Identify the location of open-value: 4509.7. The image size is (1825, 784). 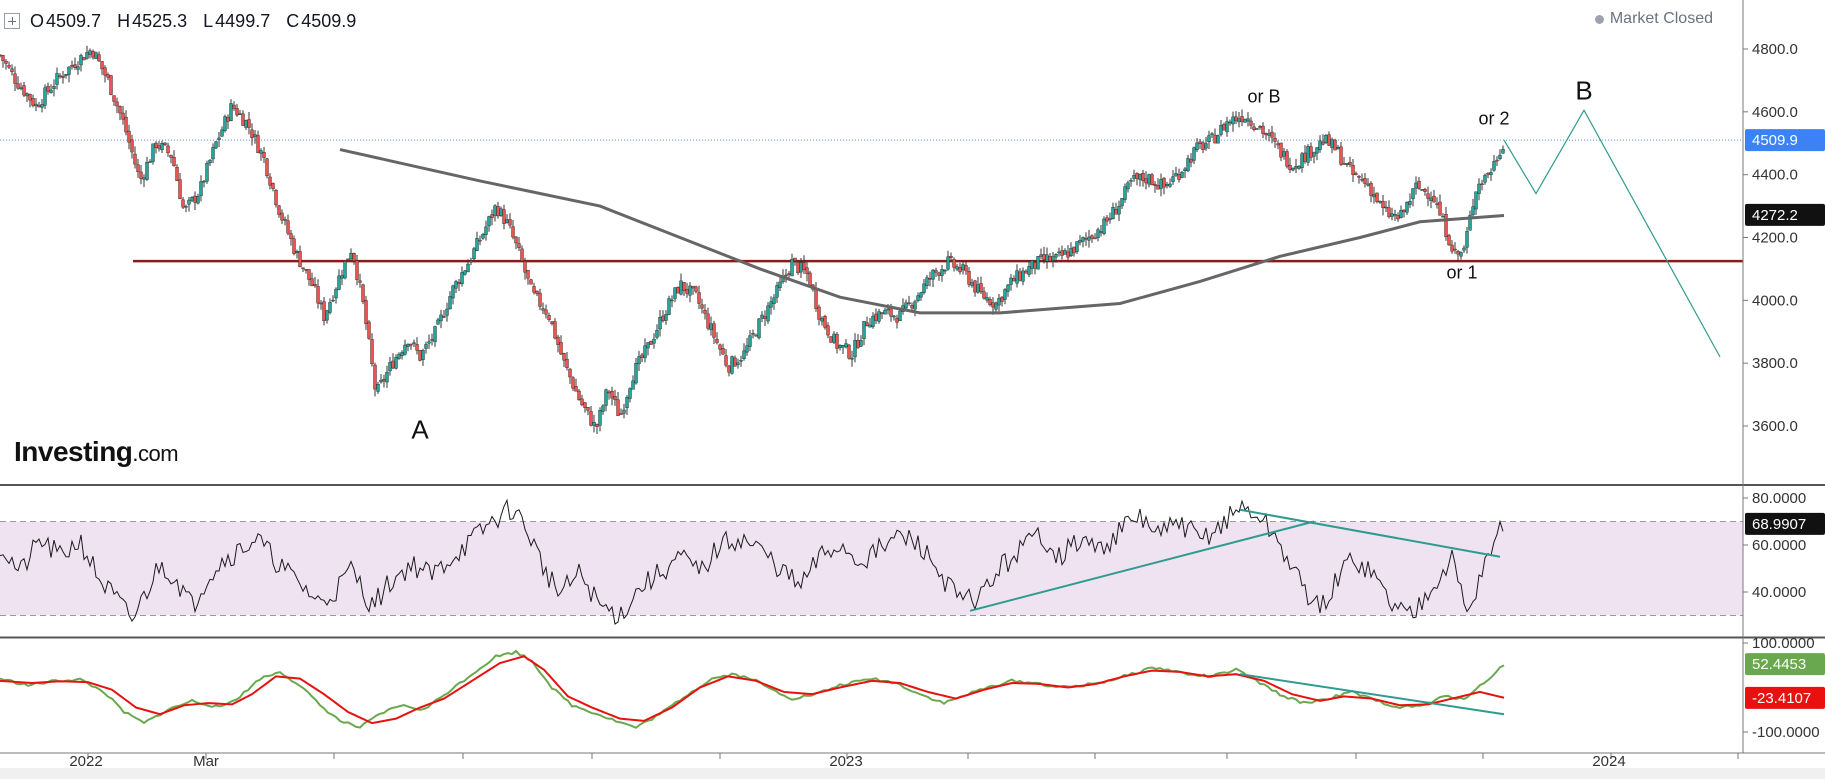
(74, 20).